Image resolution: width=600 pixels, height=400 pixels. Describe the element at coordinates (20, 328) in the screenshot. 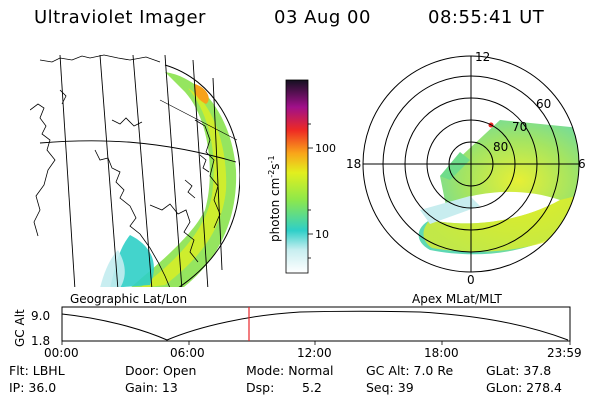

I see `altitude-axis-label: GC Alt` at that location.